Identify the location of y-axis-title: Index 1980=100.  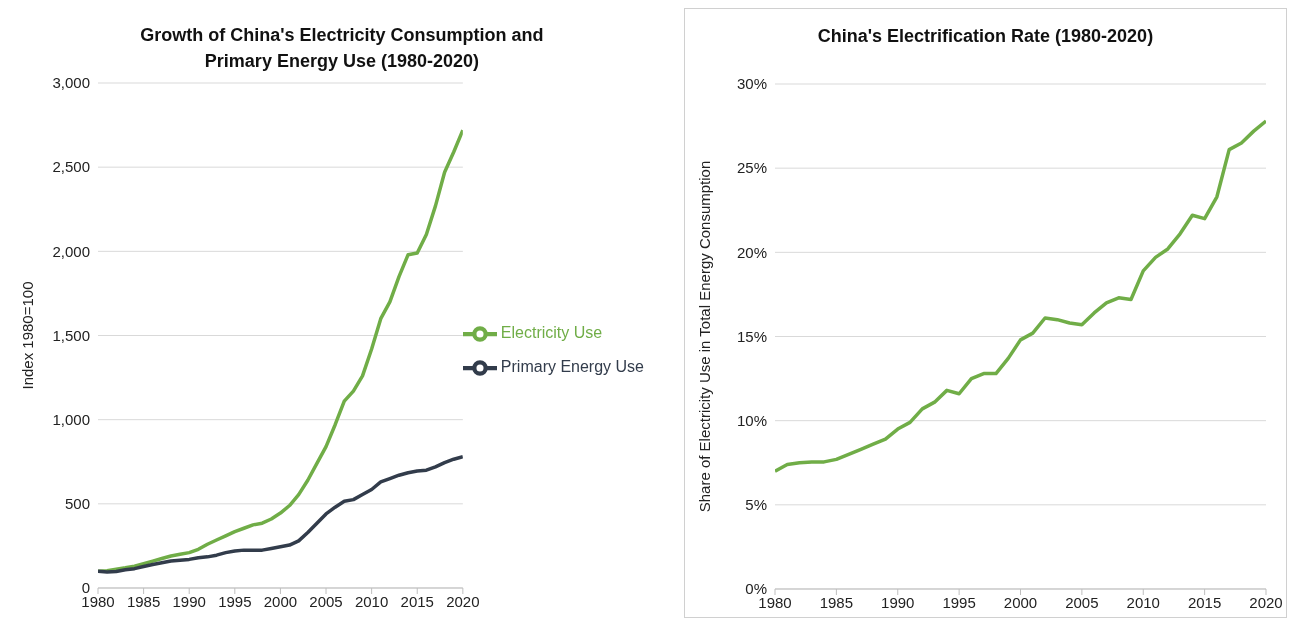
(28, 335).